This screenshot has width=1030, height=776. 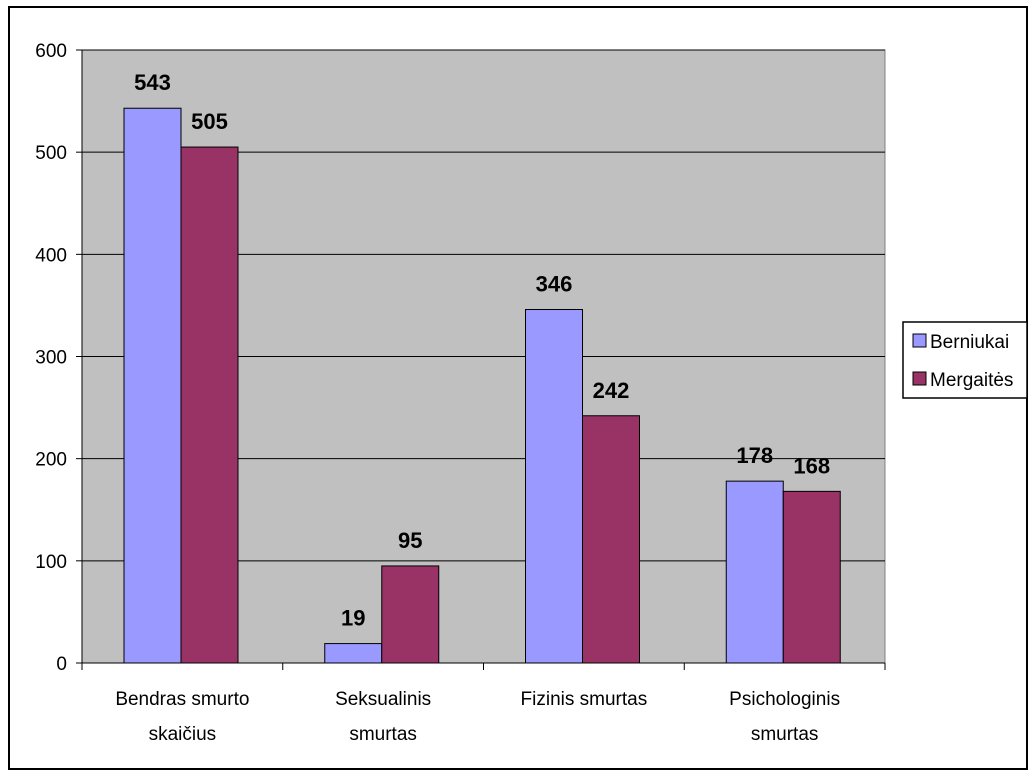 I want to click on y-tick-label: 300, so click(x=51, y=358).